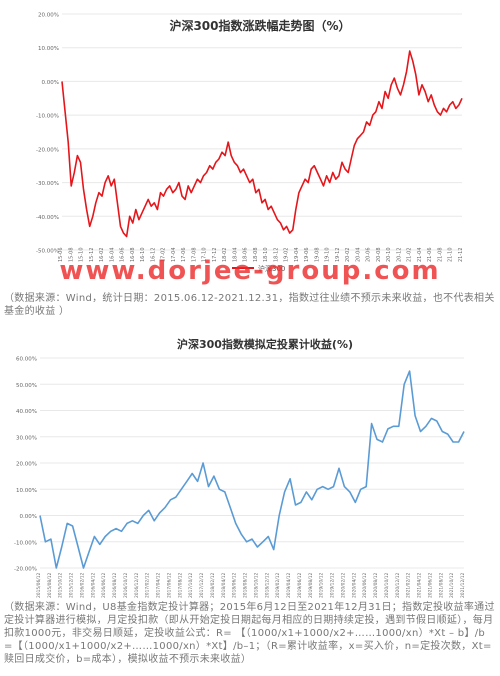 The height and width of the screenshot is (676, 500). Describe the element at coordinates (48, 49) in the screenshot. I see `y-tick-label: 10.00%` at that location.